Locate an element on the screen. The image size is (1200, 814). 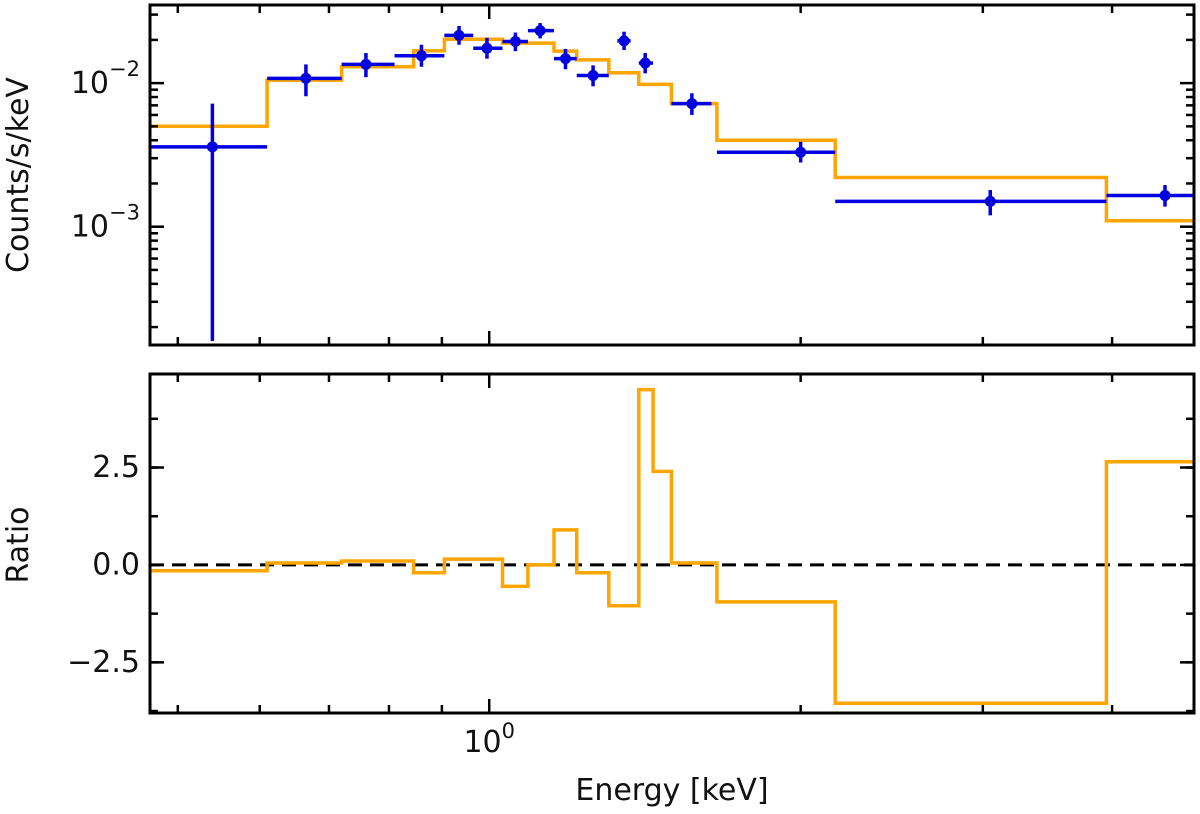
x-tick-label: 100 is located at coordinates (489, 739).